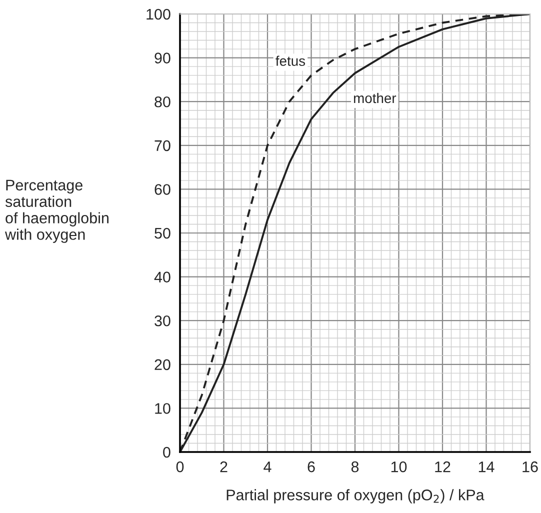 The height and width of the screenshot is (513, 541). What do you see at coordinates (158, 14) in the screenshot?
I see `y-tick-label: 100` at bounding box center [158, 14].